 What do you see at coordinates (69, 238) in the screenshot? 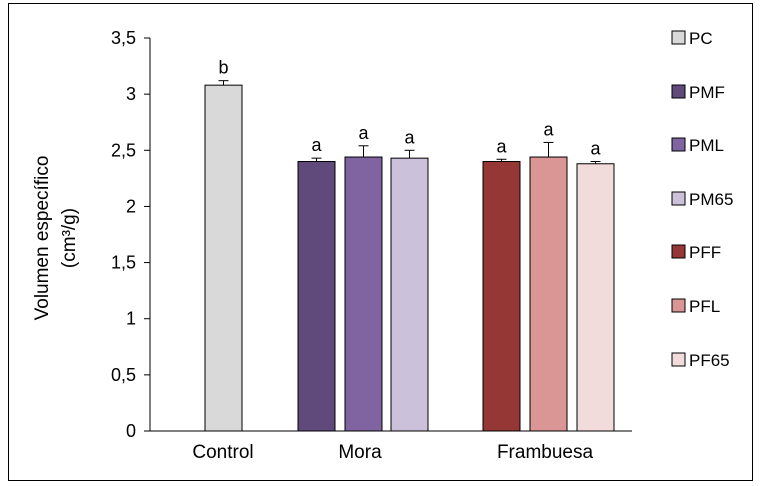
I see `y-axis-label-line2: (cm³/g)` at bounding box center [69, 238].